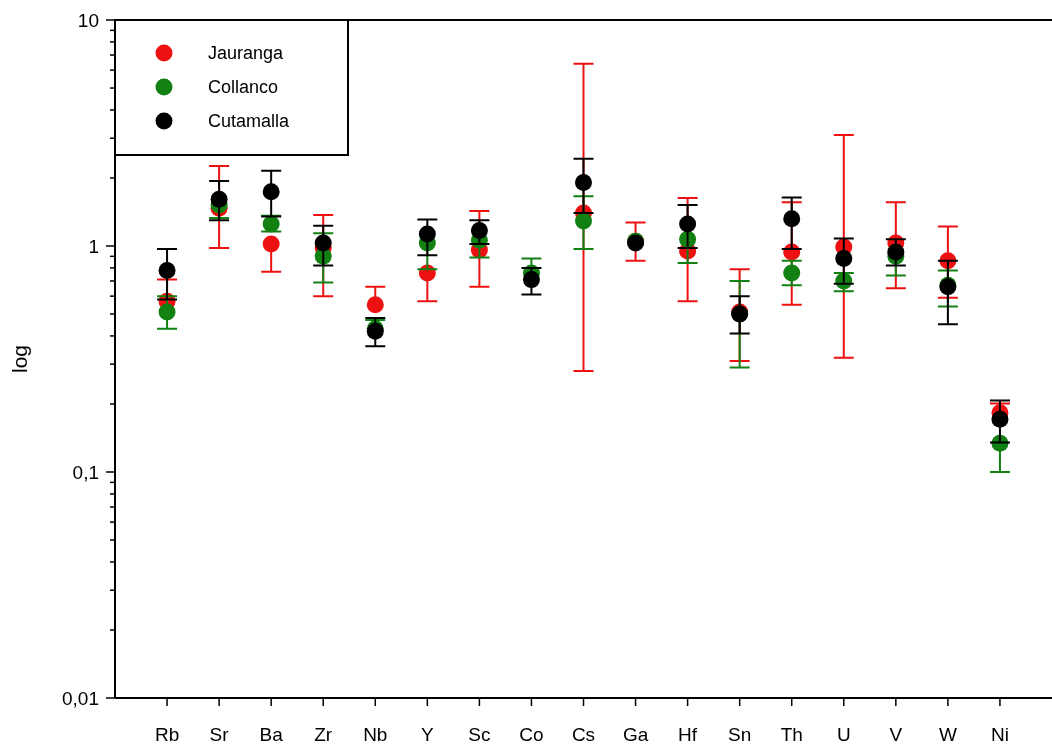 Image resolution: width=1052 pixels, height=749 pixels. Describe the element at coordinates (531, 734) in the screenshot. I see `x-tick-label: Co` at that location.